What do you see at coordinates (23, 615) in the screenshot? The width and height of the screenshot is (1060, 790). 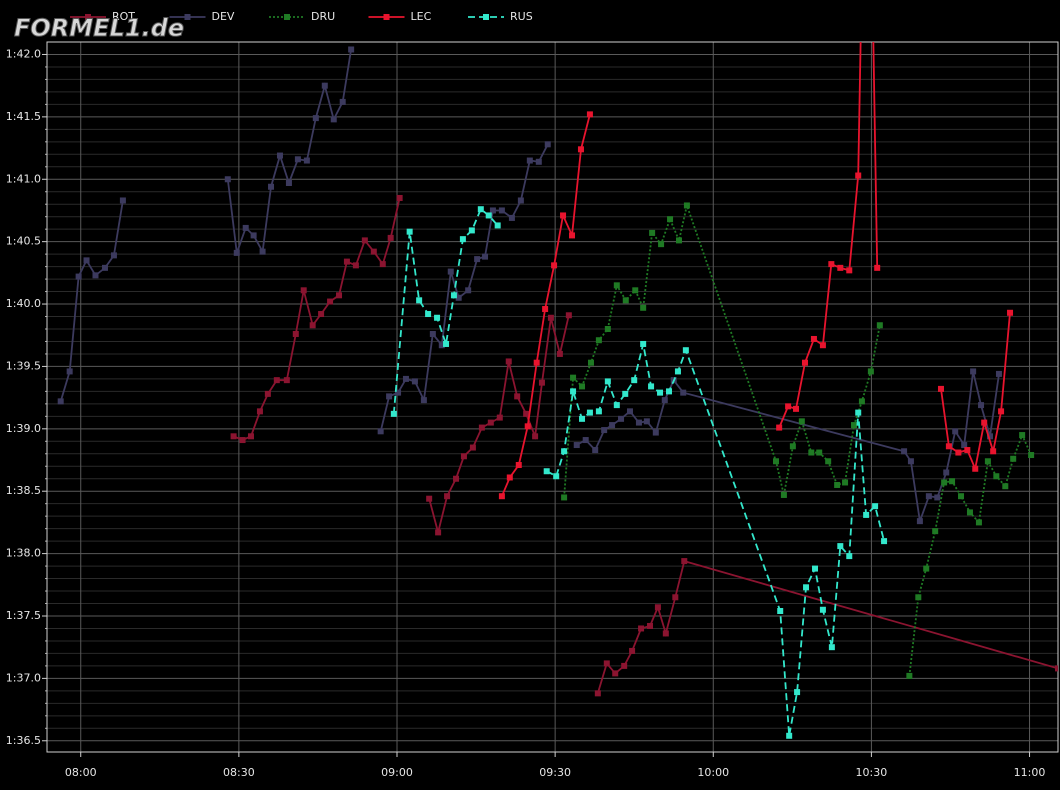 I see `y-tick-label: 1:37.5` at bounding box center [23, 615].